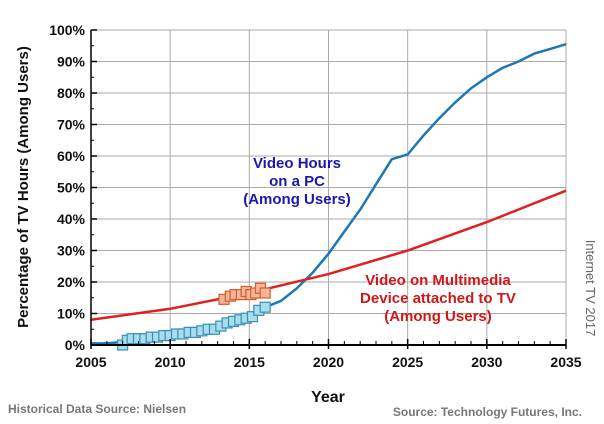 The height and width of the screenshot is (424, 604). What do you see at coordinates (97, 409) in the screenshot?
I see `left-source: Historical Data Source: Nielsen` at bounding box center [97, 409].